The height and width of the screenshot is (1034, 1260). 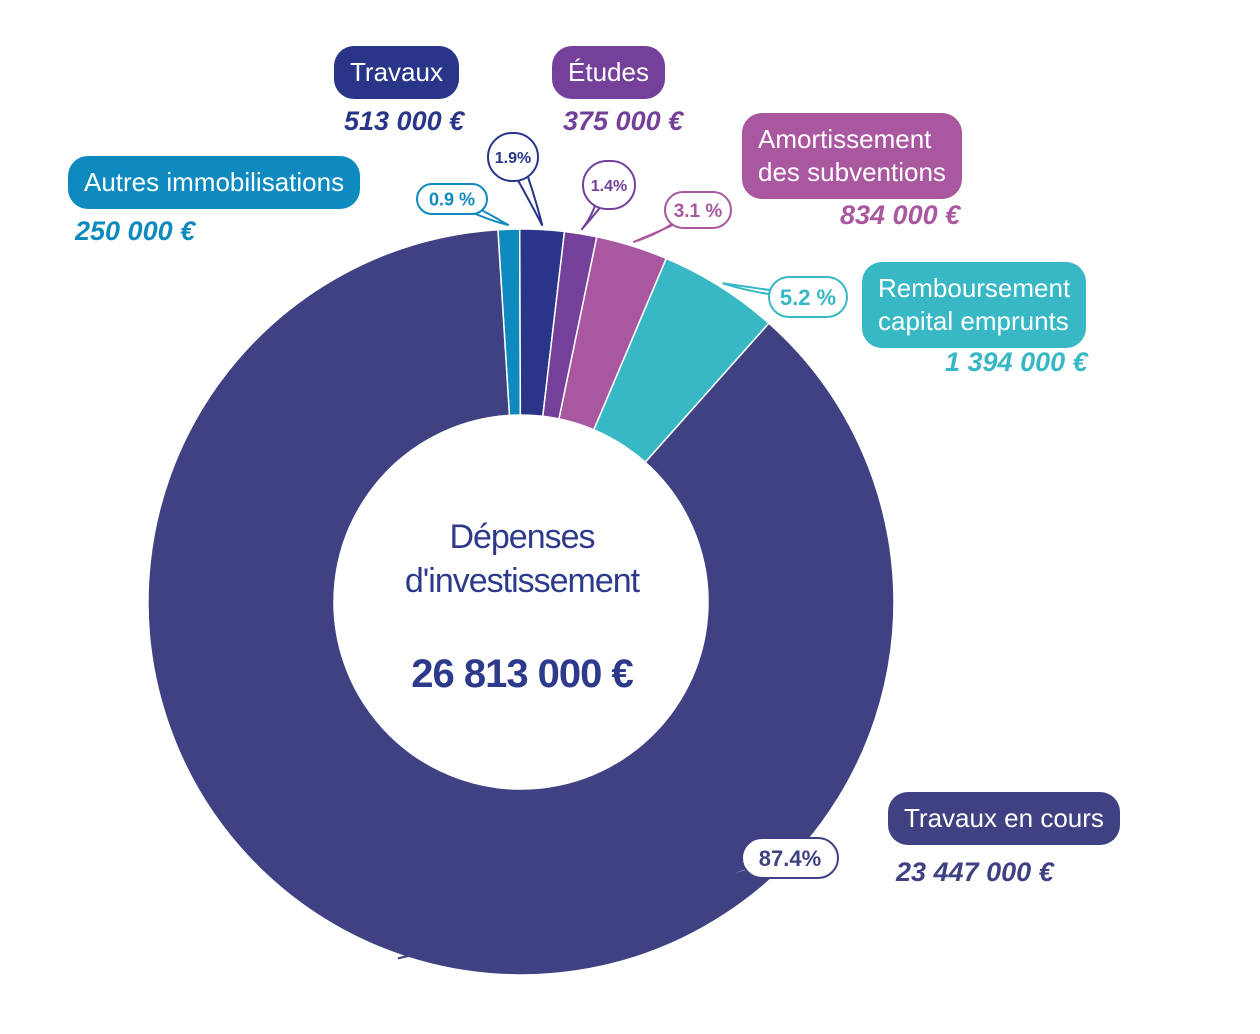 I want to click on percent-label-3: 3.1 %, so click(x=698, y=211).